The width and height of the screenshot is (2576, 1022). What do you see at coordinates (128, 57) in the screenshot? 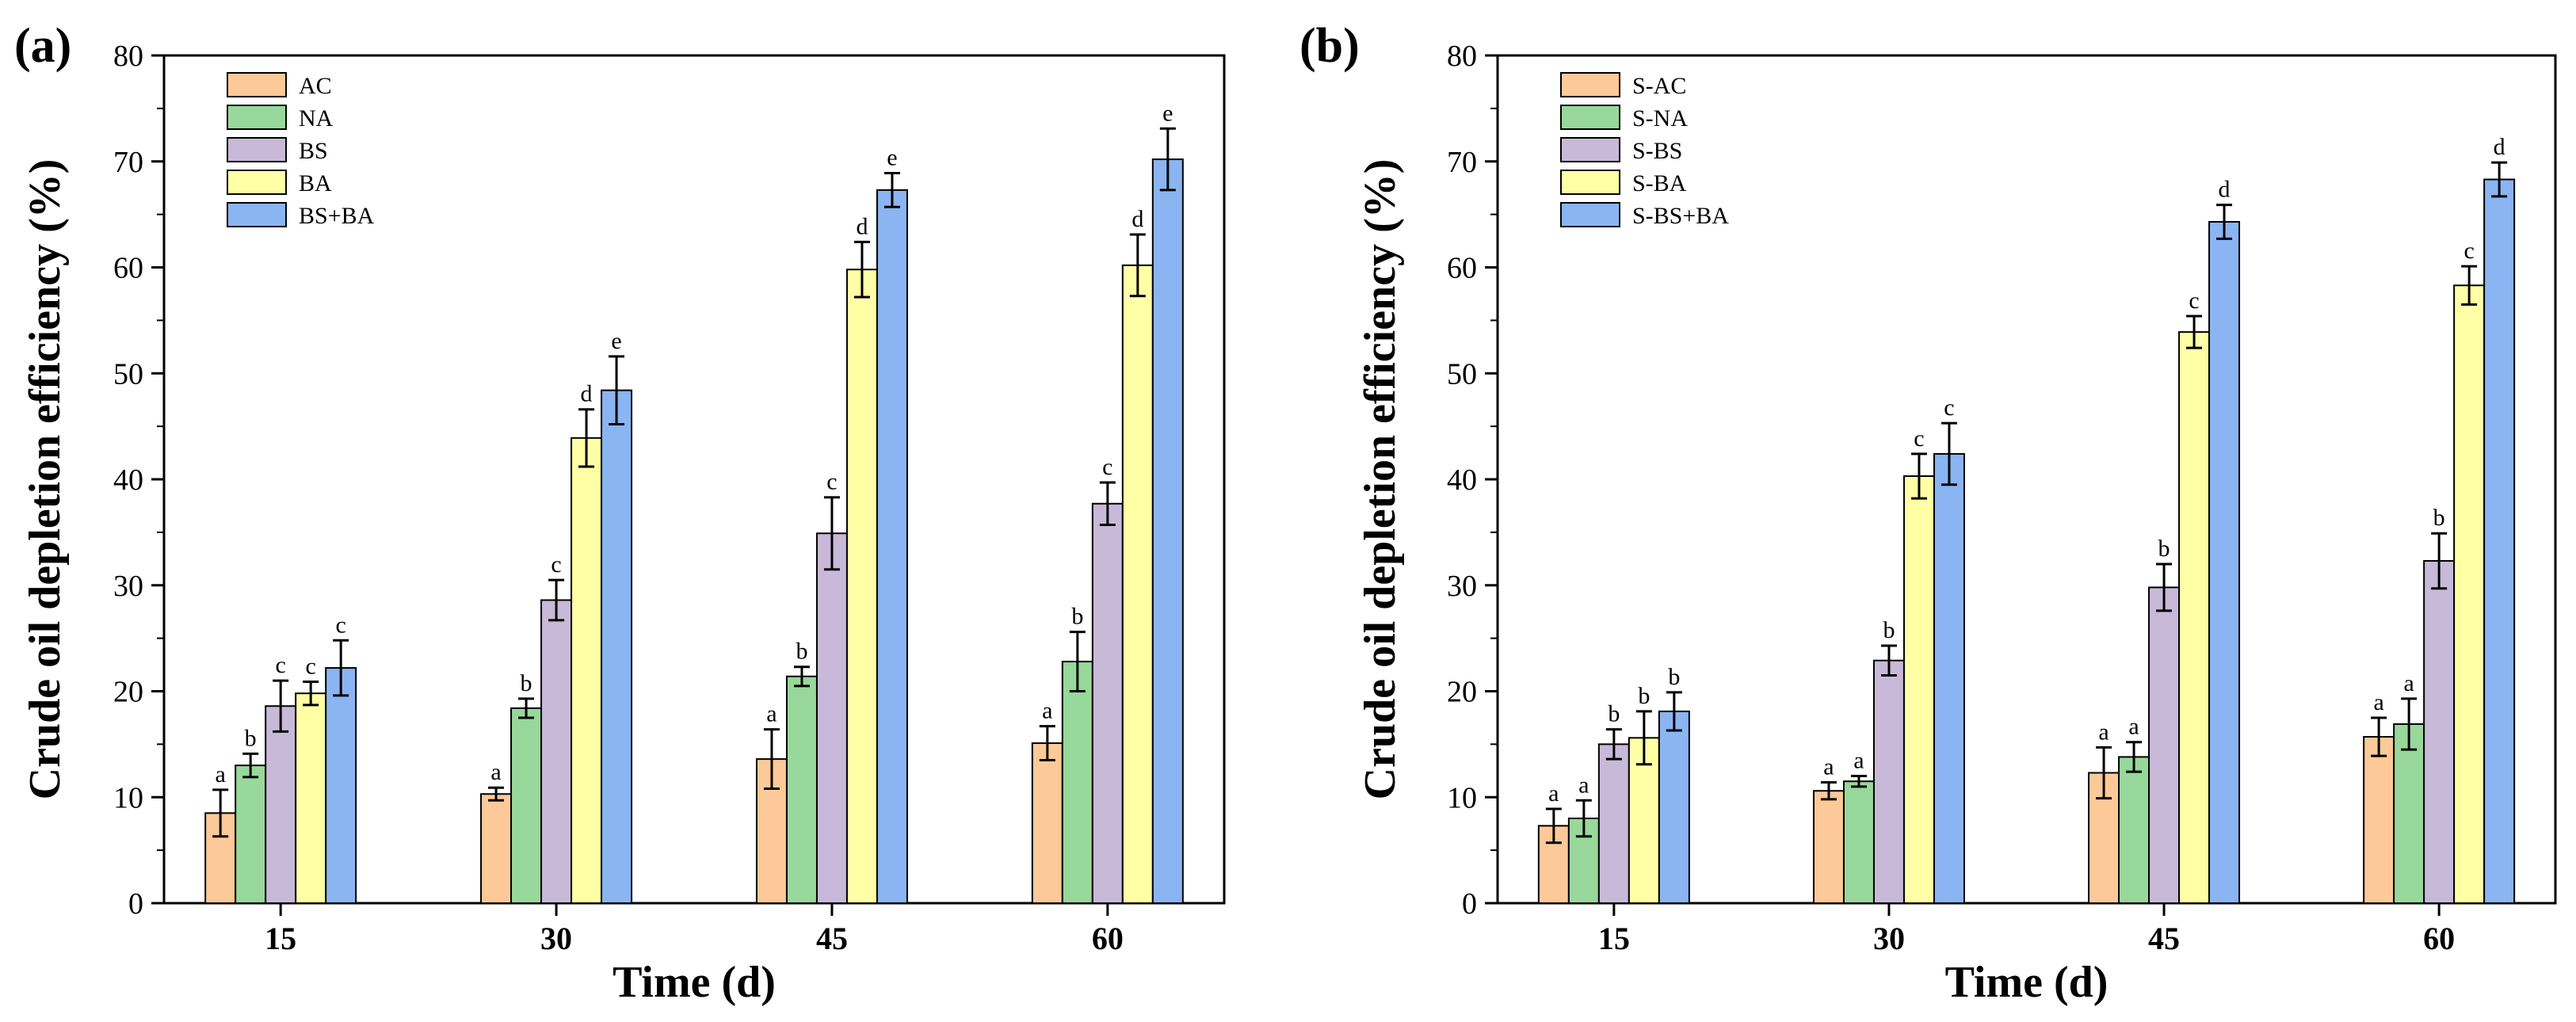
I see `y-tick-label: 80` at bounding box center [128, 57].